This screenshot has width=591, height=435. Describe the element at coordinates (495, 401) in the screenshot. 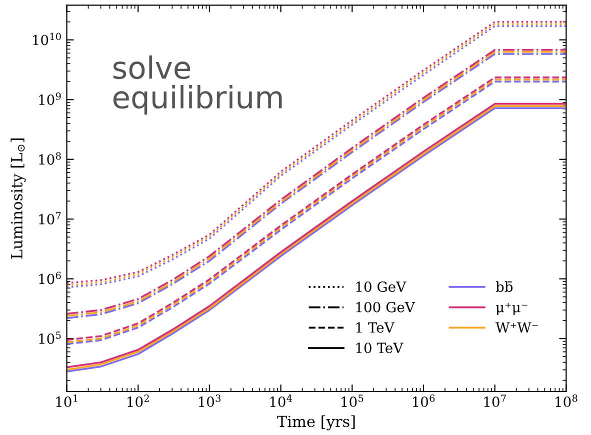

I see `x-tick-label: 10$^{7}$` at that location.